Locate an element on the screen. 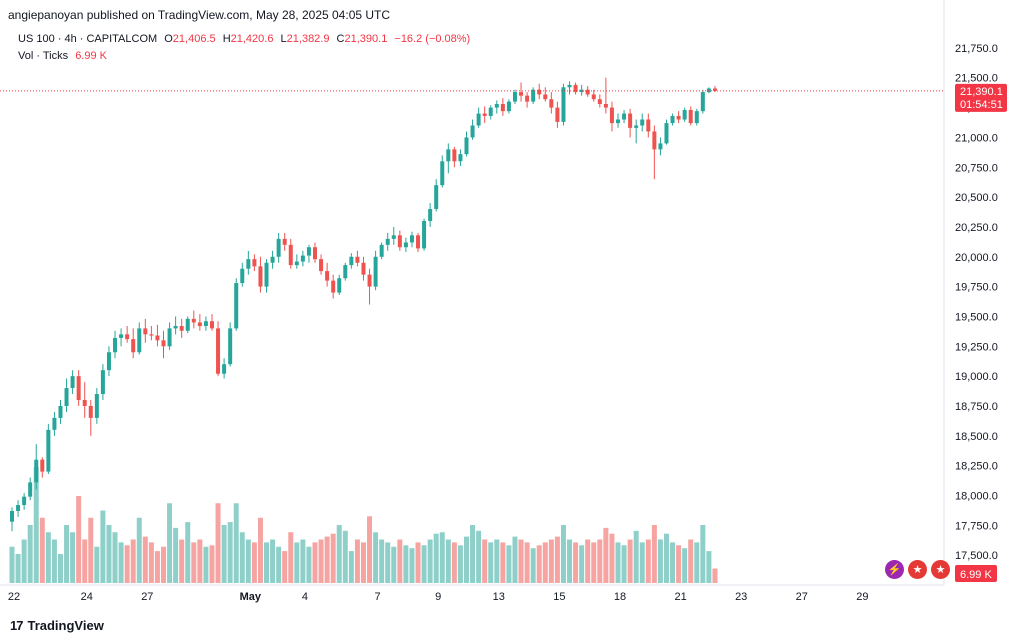 Image resolution: width=1024 pixels, height=642 pixels. x-tick-label: 21 is located at coordinates (680, 597).